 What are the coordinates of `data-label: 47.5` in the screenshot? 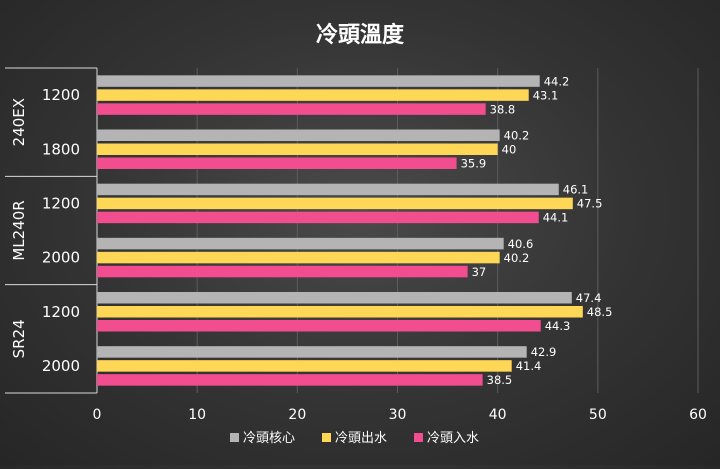 It's located at (590, 204).